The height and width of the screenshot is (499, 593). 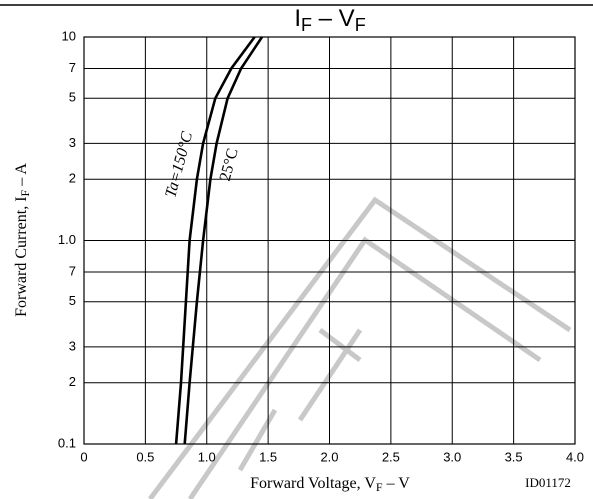 I want to click on x-tick-label: 2.5, so click(x=391, y=456).